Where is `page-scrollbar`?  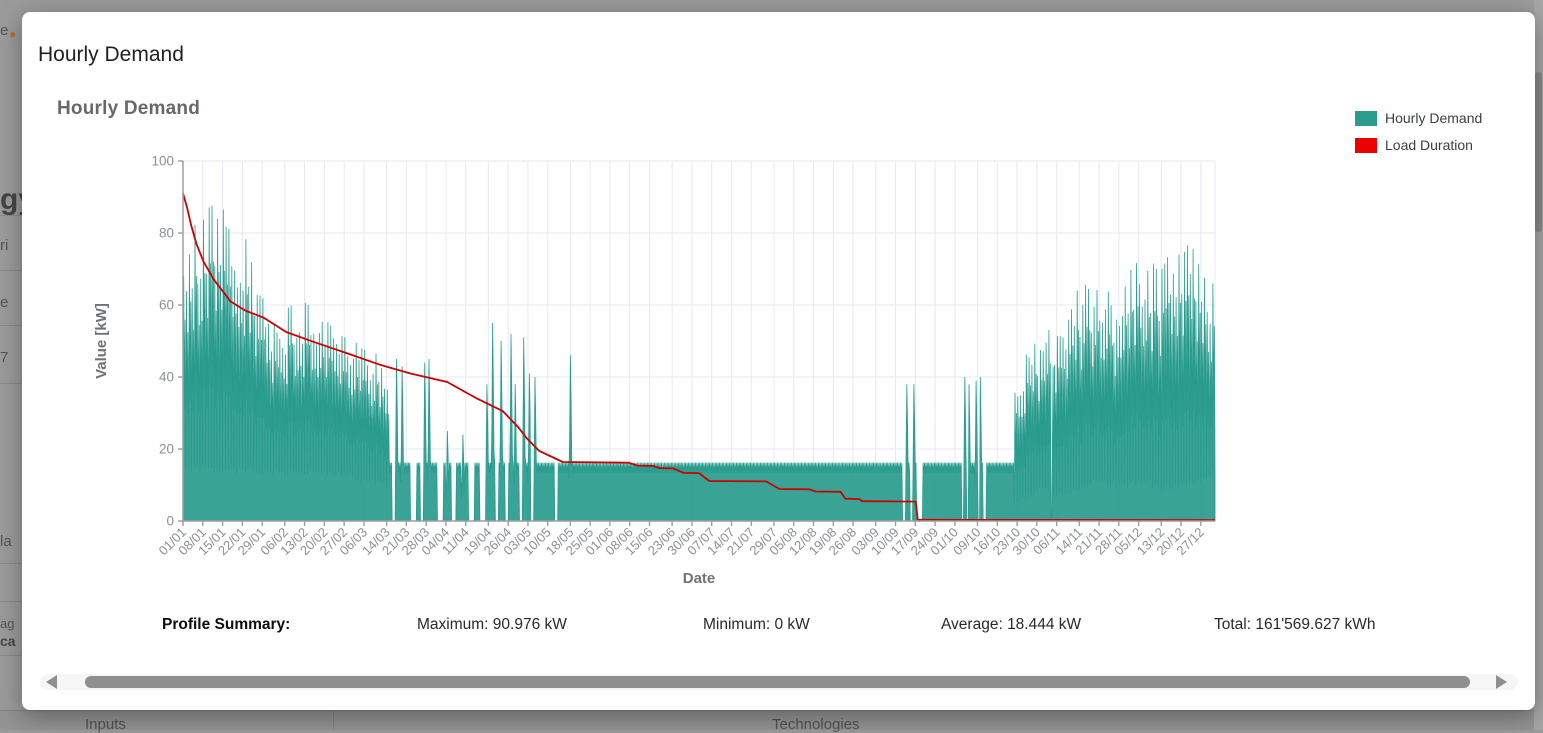 page-scrollbar is located at coordinates (1538, 365).